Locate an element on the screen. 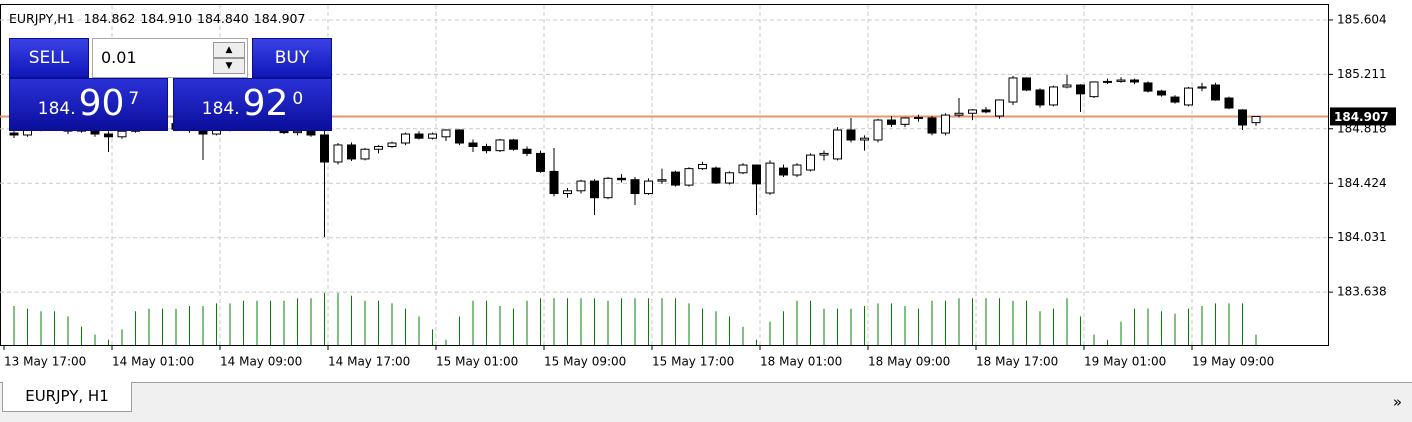 The height and width of the screenshot is (422, 1412). y-tick-label: 184.424 is located at coordinates (1362, 183).